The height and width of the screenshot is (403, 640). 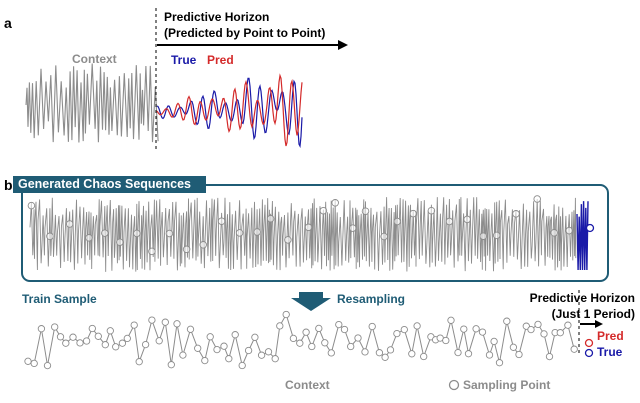 I want to click on panel-a-true-signal, so click(x=229, y=113).